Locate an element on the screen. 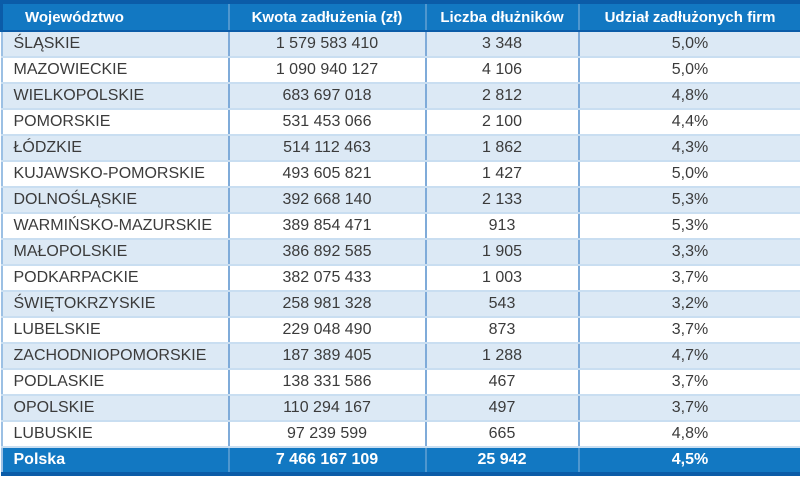  table-row: PODLASKIE 138 331 586 467 3,7% is located at coordinates (400, 382).